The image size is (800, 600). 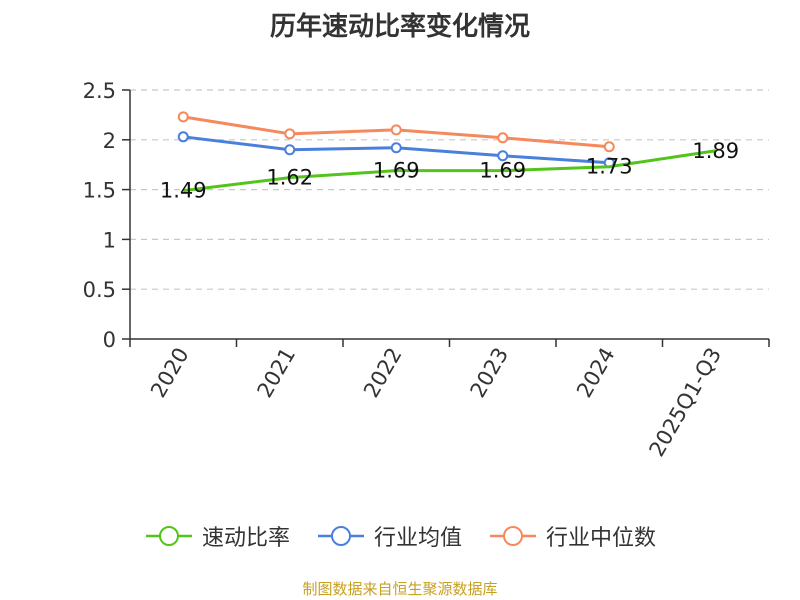 What do you see at coordinates (99, 191) in the screenshot?
I see `y-tick-label: 1.5` at bounding box center [99, 191].